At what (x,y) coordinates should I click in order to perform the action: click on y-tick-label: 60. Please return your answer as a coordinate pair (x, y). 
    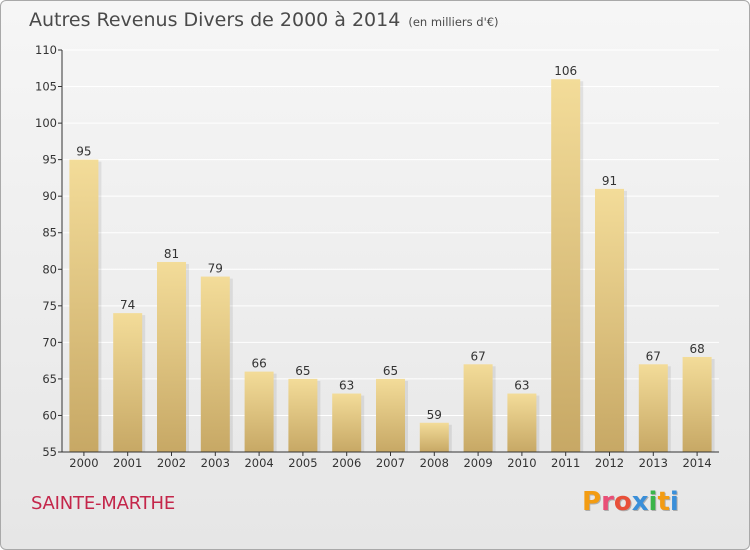
    Looking at the image, I should click on (49, 415).